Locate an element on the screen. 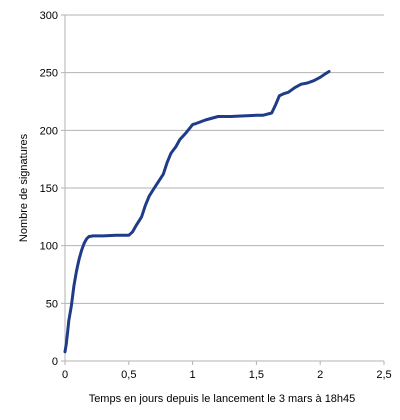  x-tick-label: 1,5 is located at coordinates (256, 375).